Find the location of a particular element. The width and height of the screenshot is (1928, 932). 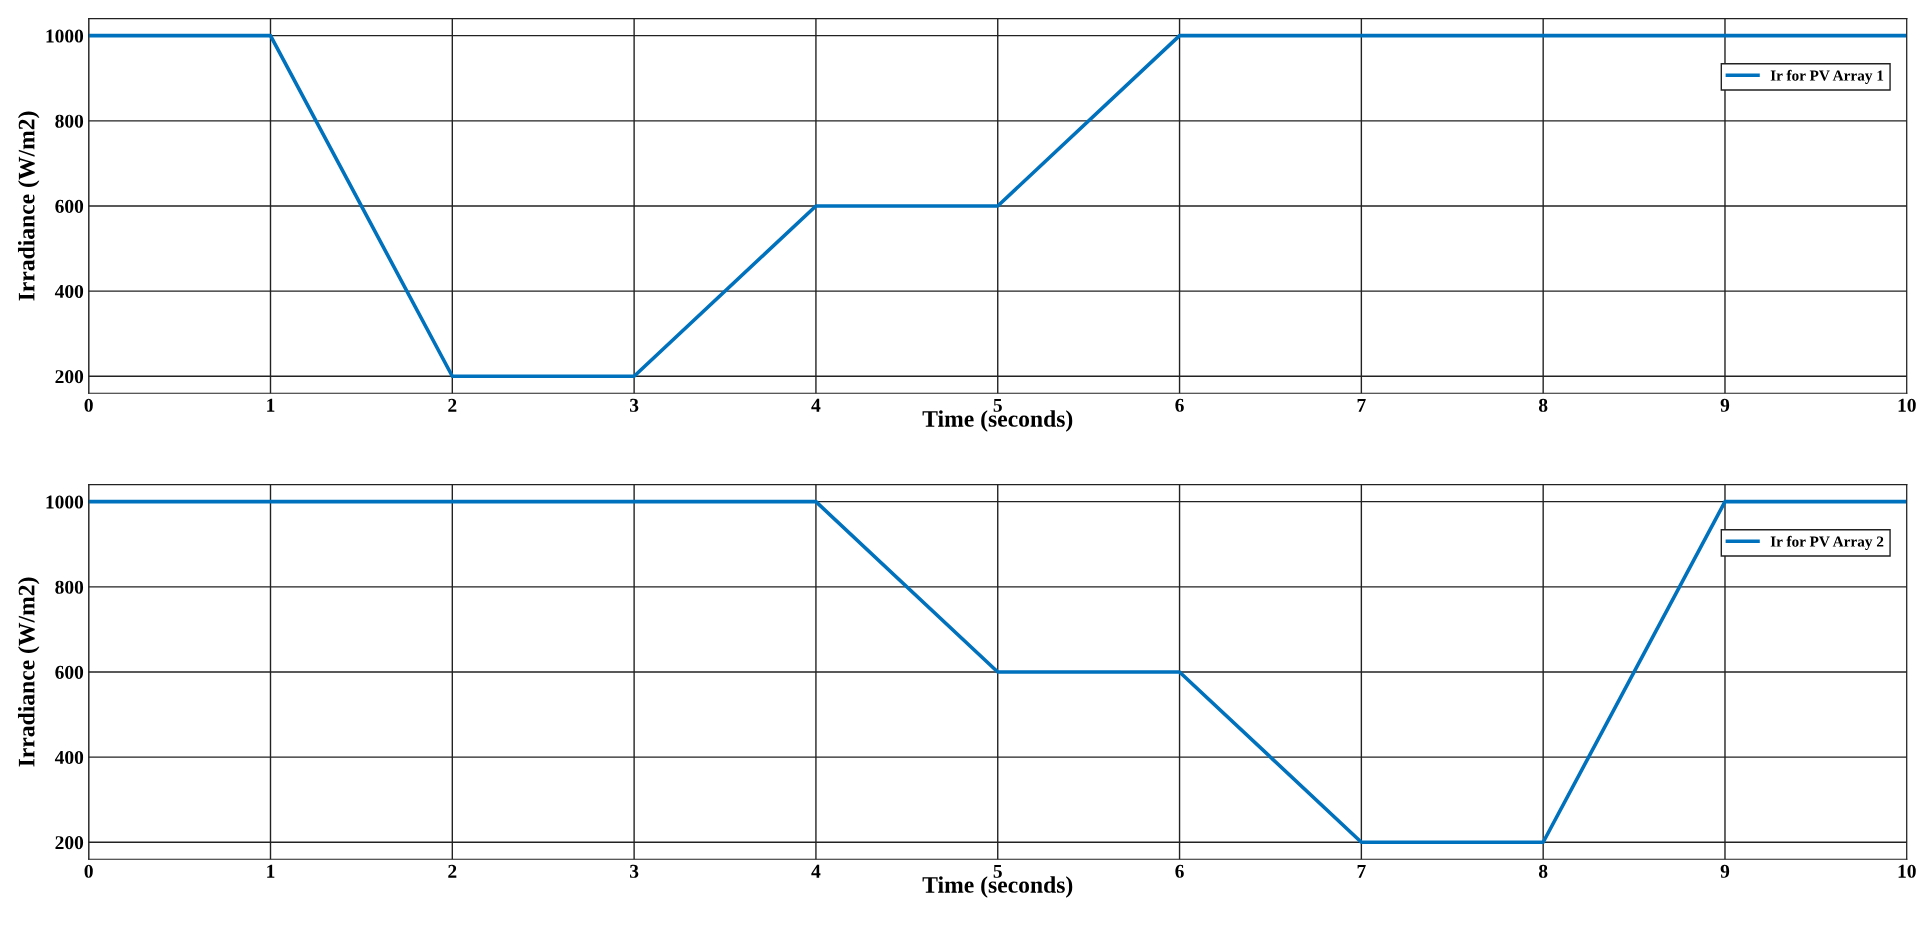

legend-label: Ir for PV Array 1 is located at coordinates (1827, 76).